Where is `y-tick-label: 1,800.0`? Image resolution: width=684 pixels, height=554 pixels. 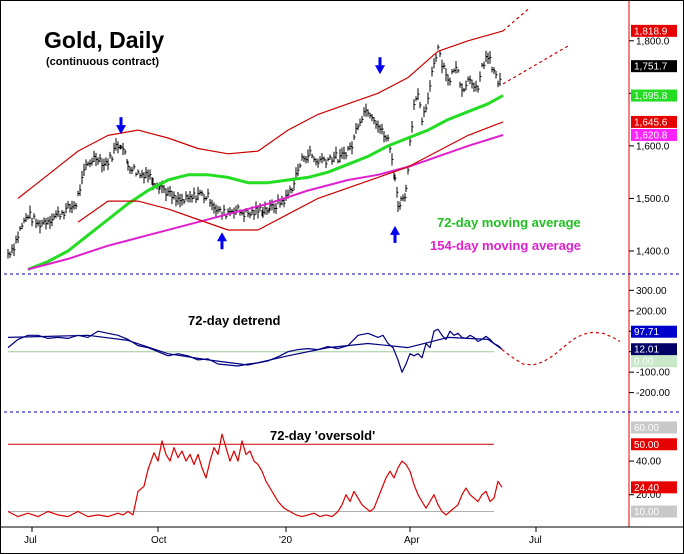 y-tick-label: 1,800.0 is located at coordinates (653, 41).